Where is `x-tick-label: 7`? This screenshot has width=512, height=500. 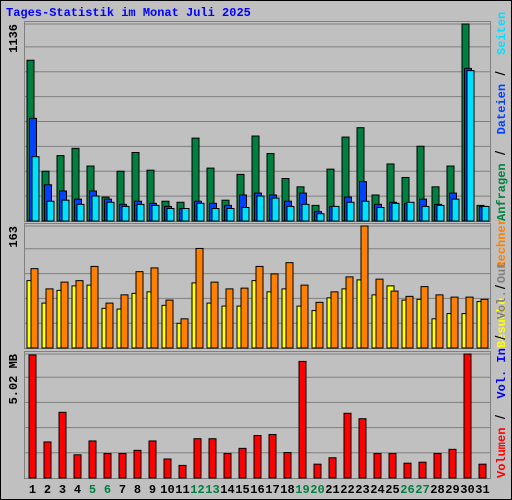
x-tick-label: 7 is located at coordinates (122, 490).